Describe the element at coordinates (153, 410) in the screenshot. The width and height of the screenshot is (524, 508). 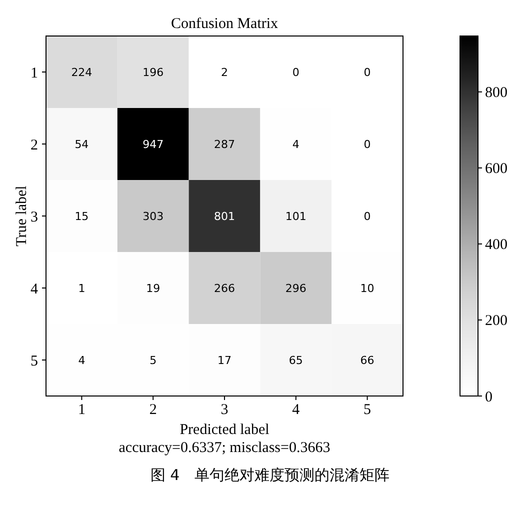
I see `x-tick-label: 2` at that location.